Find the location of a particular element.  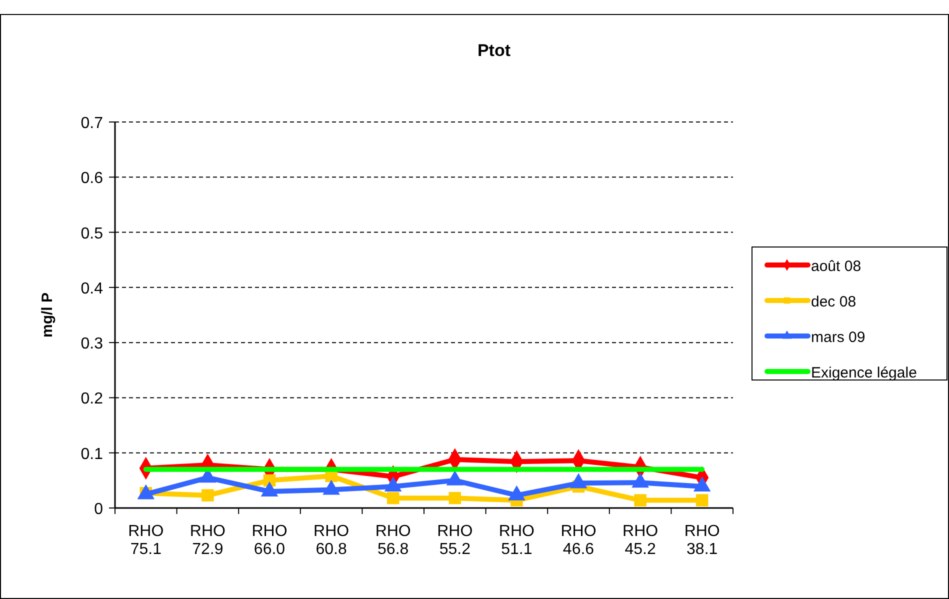

y-tick-label: 0.3 is located at coordinates (92, 344).